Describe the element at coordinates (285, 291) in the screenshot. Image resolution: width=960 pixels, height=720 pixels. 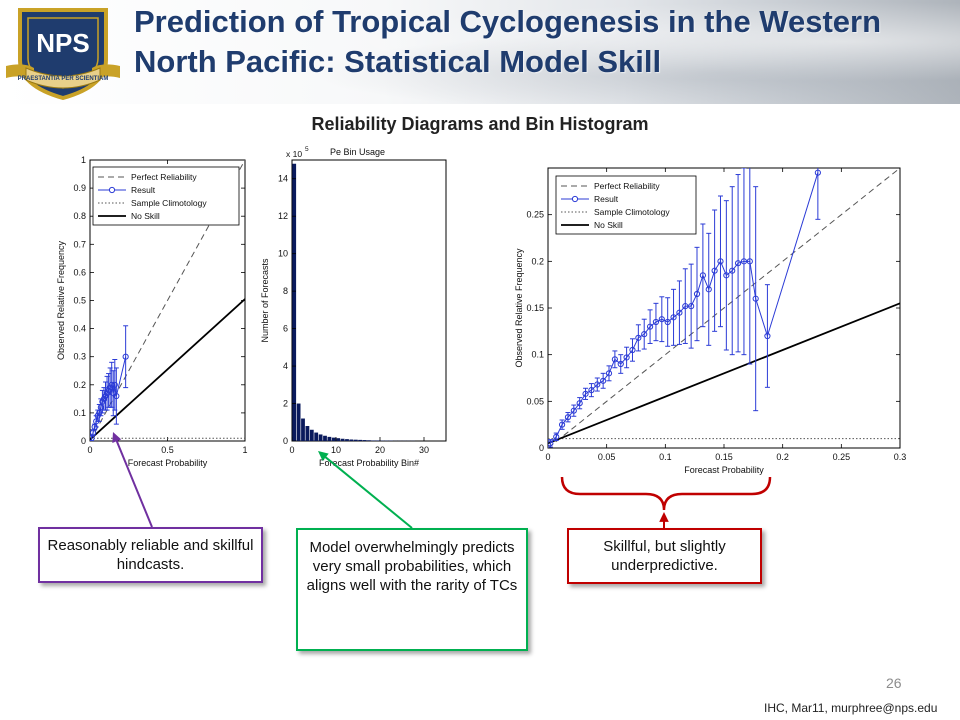
I see `y-tick-label: 8` at that location.